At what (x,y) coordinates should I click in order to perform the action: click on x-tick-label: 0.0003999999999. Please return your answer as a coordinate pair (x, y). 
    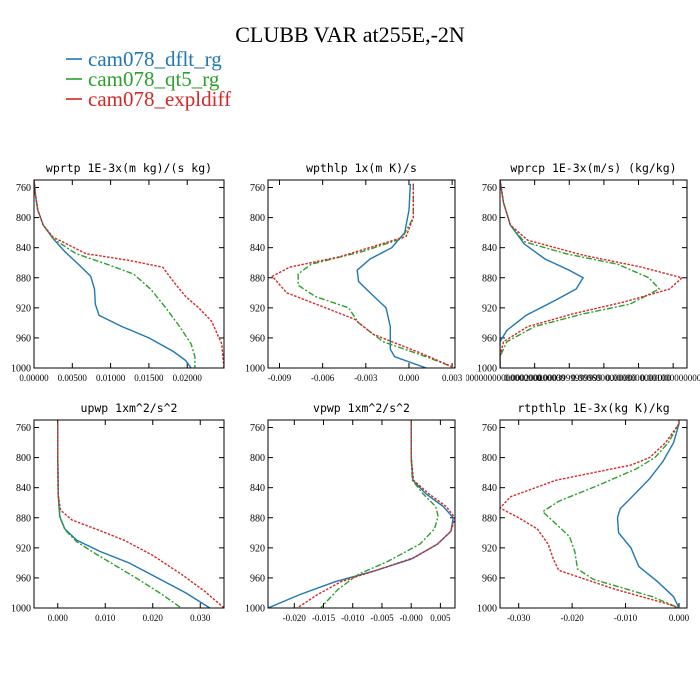
    Looking at the image, I should click on (570, 378).